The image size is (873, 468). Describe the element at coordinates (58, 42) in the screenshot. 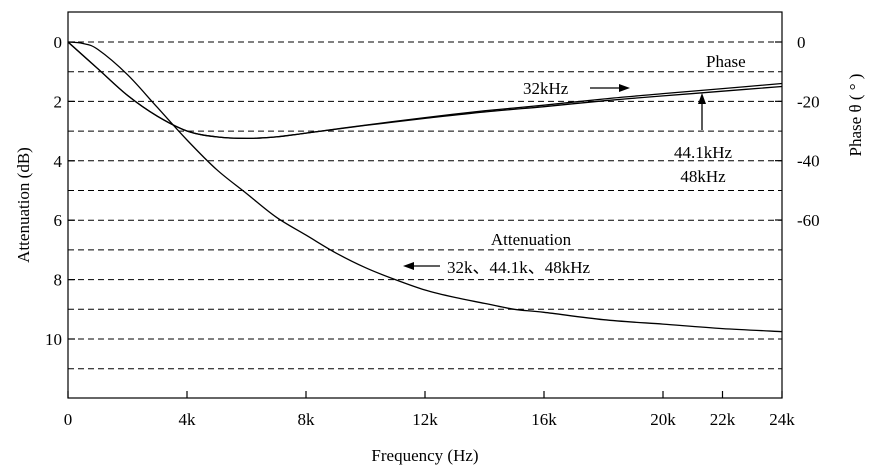

I see `y-tick-label: 0` at that location.